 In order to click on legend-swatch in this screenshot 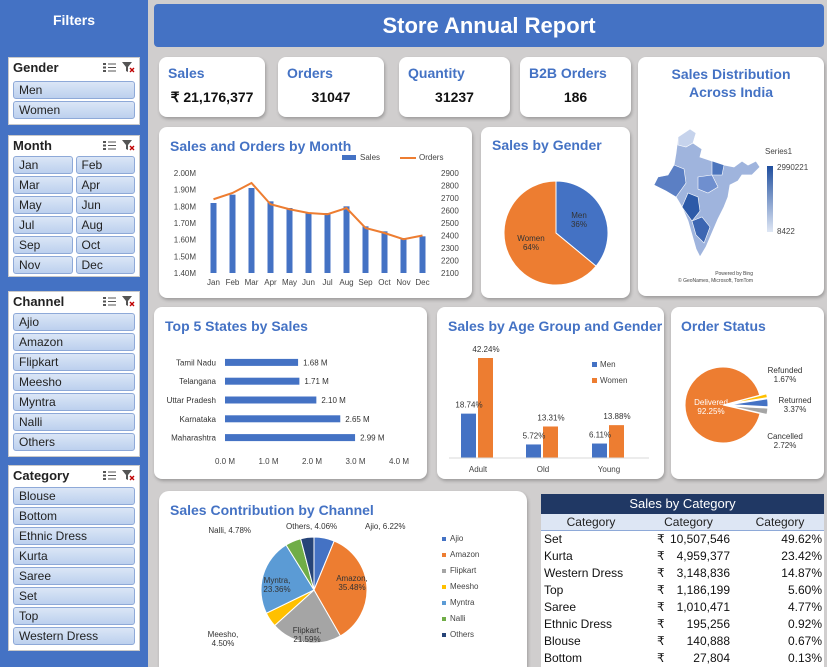, I will do `click(444, 555)`.